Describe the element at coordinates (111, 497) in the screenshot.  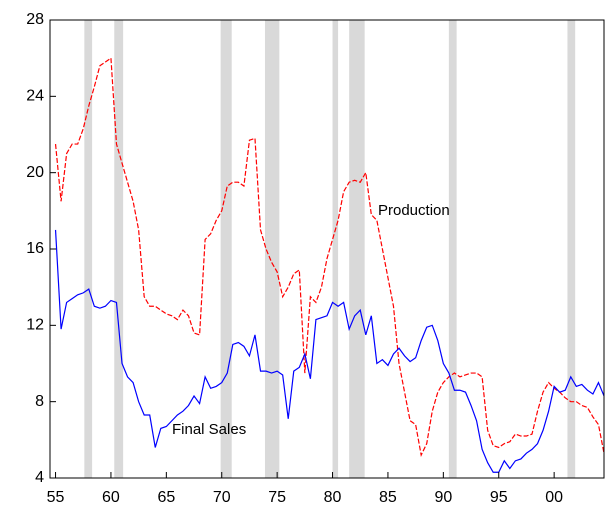
I see `x-tick-label: 60` at that location.